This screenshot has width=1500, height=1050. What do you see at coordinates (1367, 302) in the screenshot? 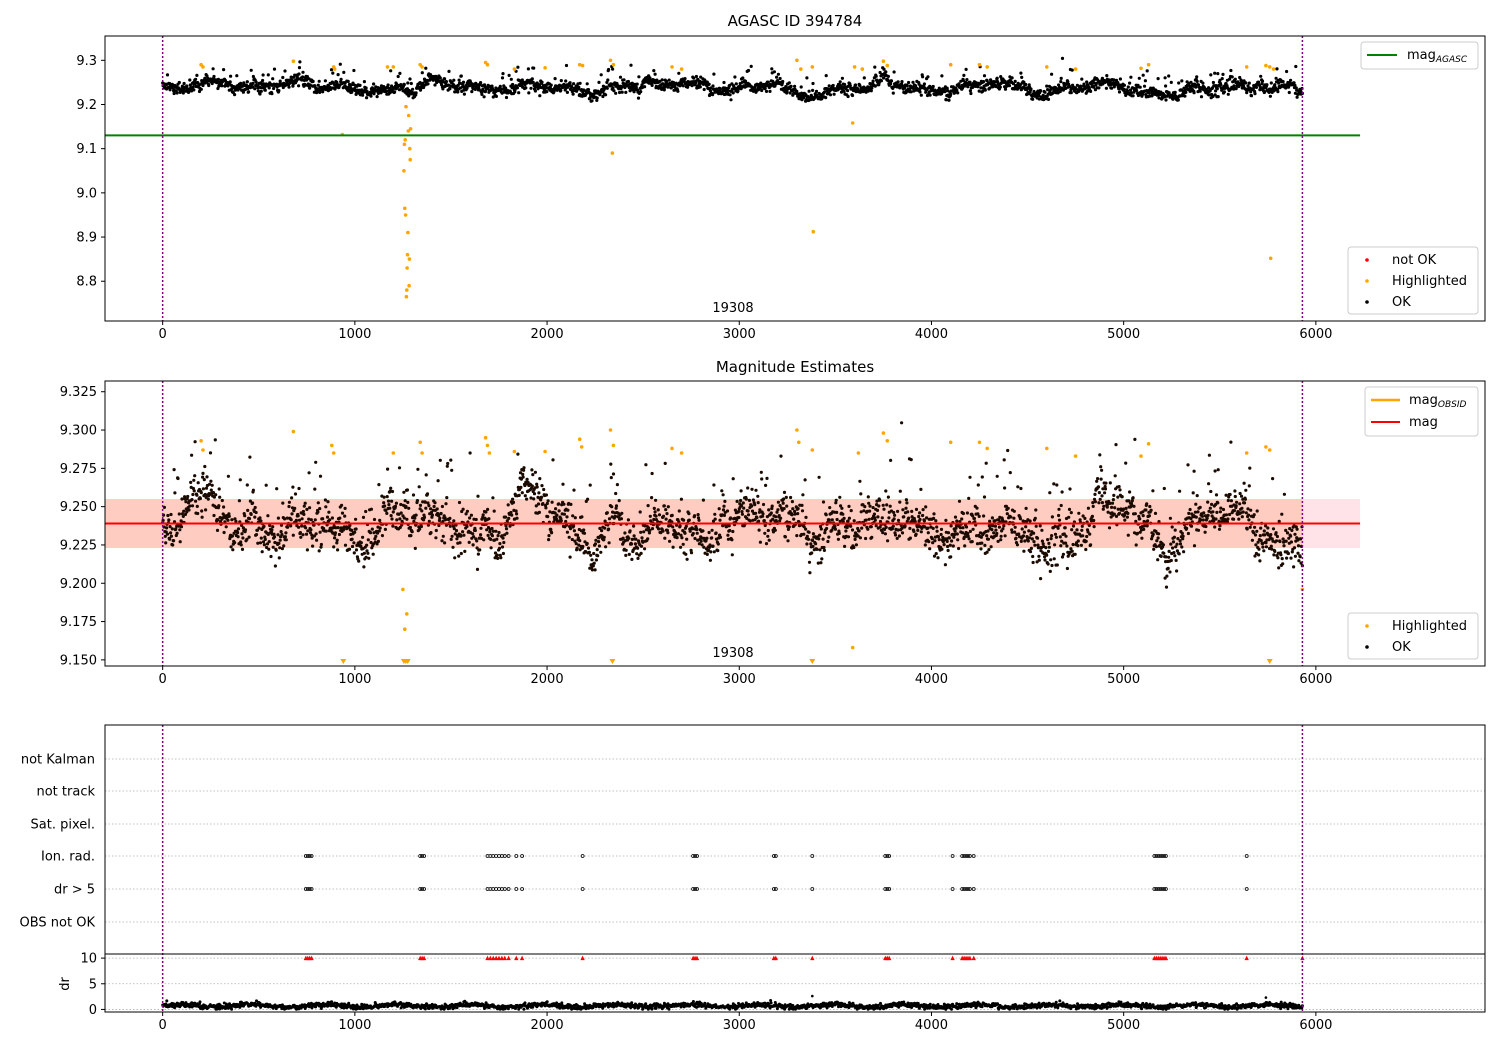
I see `legend-marker-ok` at bounding box center [1367, 302].